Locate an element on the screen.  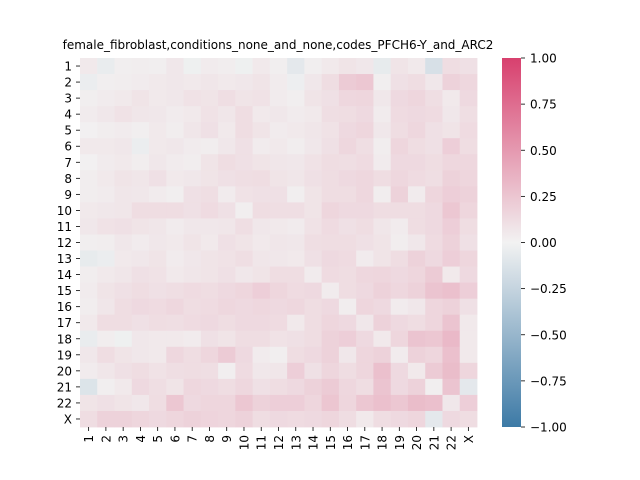
colorbar-gradient is located at coordinates (511, 242).